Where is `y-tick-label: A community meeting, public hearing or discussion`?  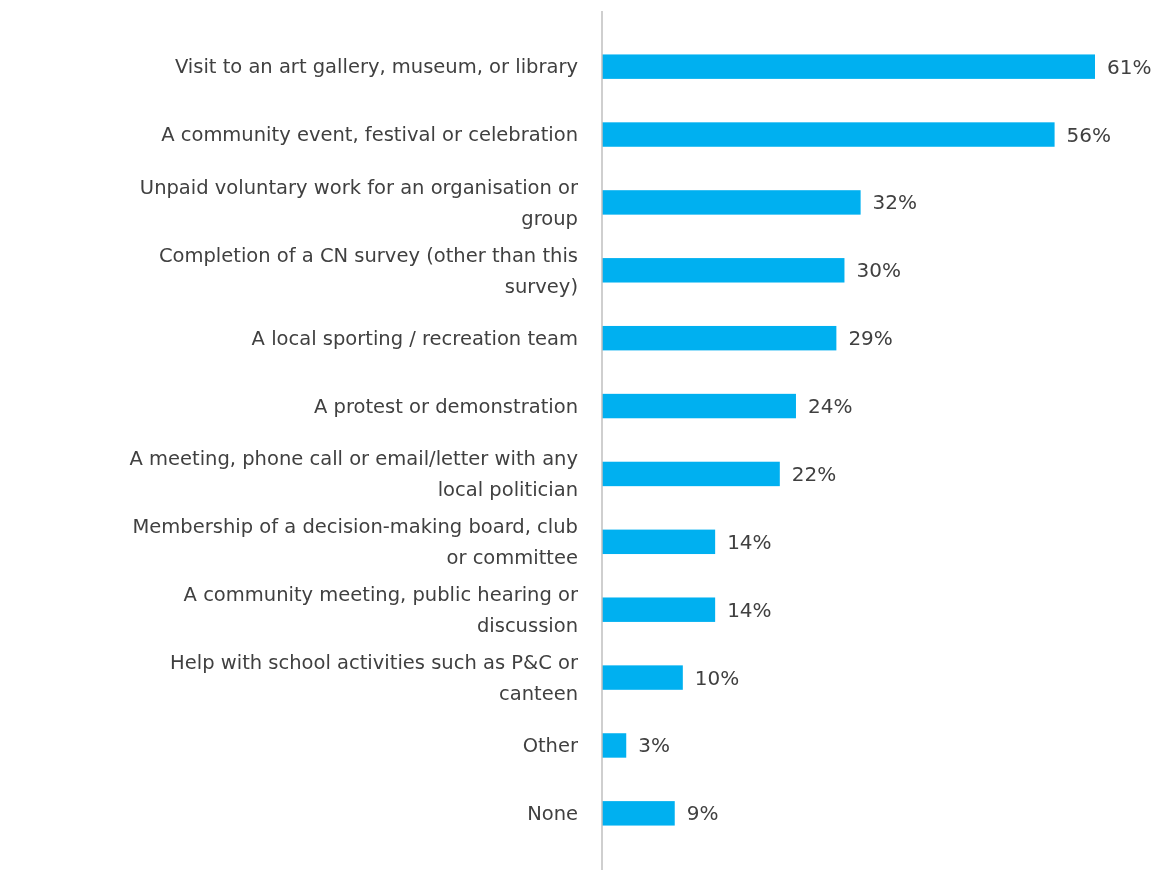 y-tick-label: A community meeting, public hearing or discussion is located at coordinates (381, 610).